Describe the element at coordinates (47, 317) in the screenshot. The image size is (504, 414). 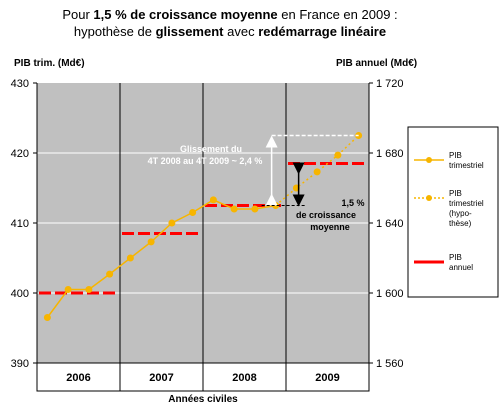
I see `quarterly-point-2006-q1` at that location.